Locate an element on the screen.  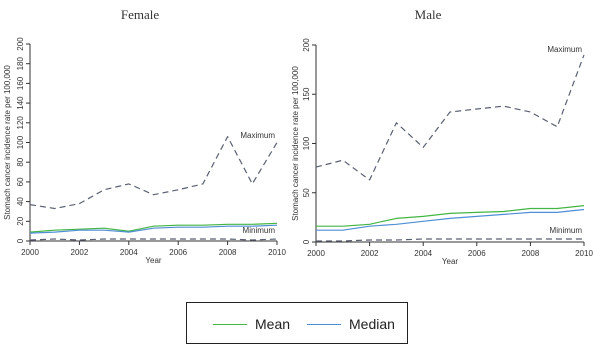
chart-female-x-tick-label: 2002 is located at coordinates (80, 252).